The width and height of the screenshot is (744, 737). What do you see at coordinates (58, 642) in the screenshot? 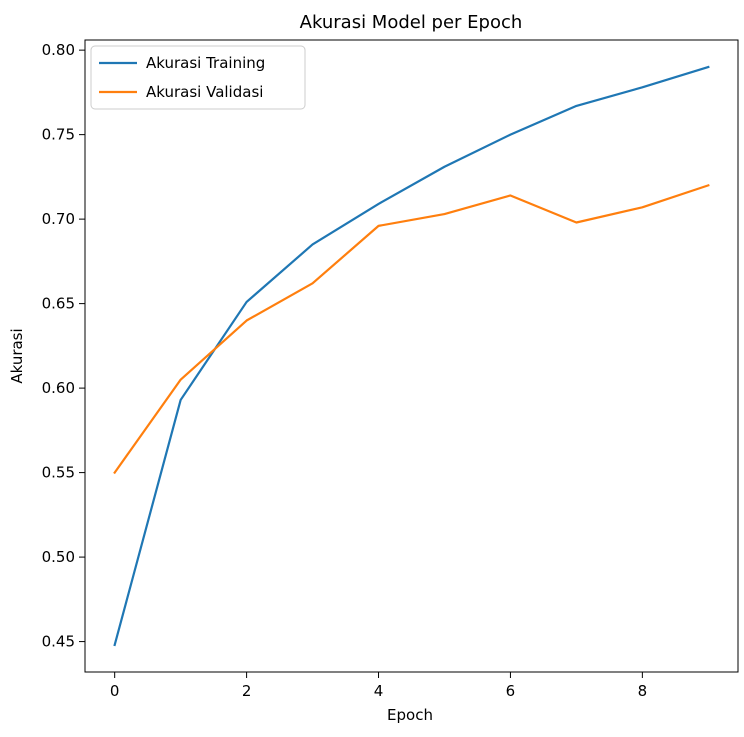
I see `y-tick-label: 0.45` at bounding box center [58, 642].